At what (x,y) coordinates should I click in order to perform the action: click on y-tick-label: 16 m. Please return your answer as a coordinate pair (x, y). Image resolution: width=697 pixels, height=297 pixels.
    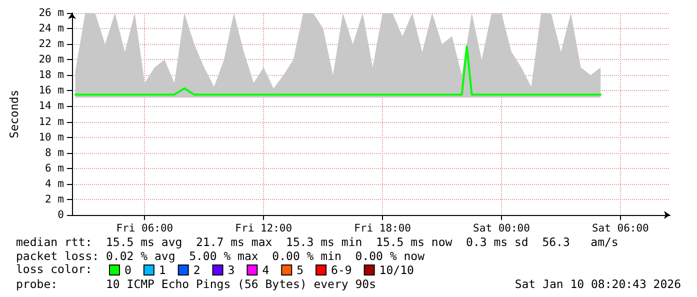
    Looking at the image, I should click on (51, 90).